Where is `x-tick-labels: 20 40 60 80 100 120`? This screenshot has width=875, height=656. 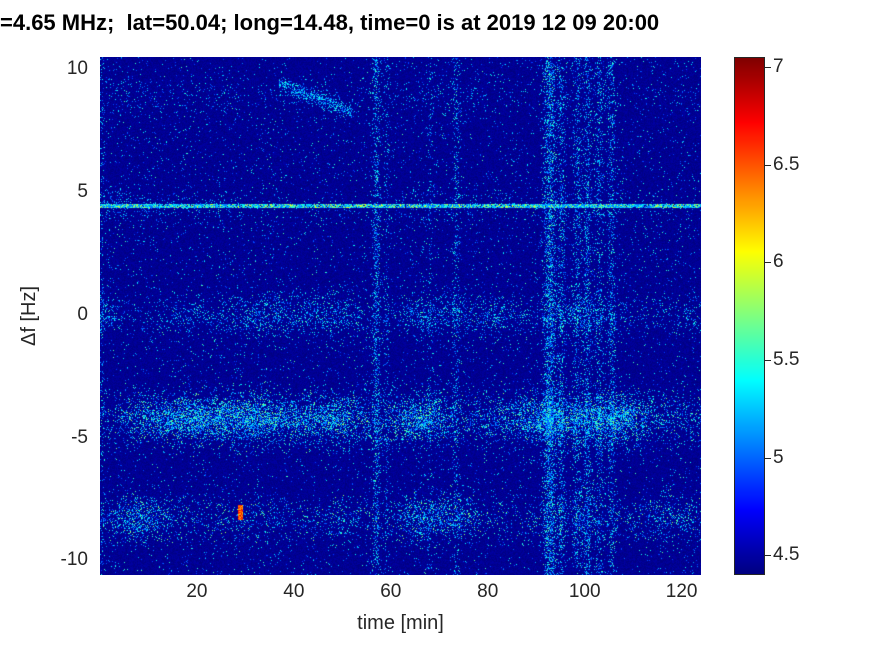
x-tick-labels: 20 40 60 80 100 120 is located at coordinates (400, 593).